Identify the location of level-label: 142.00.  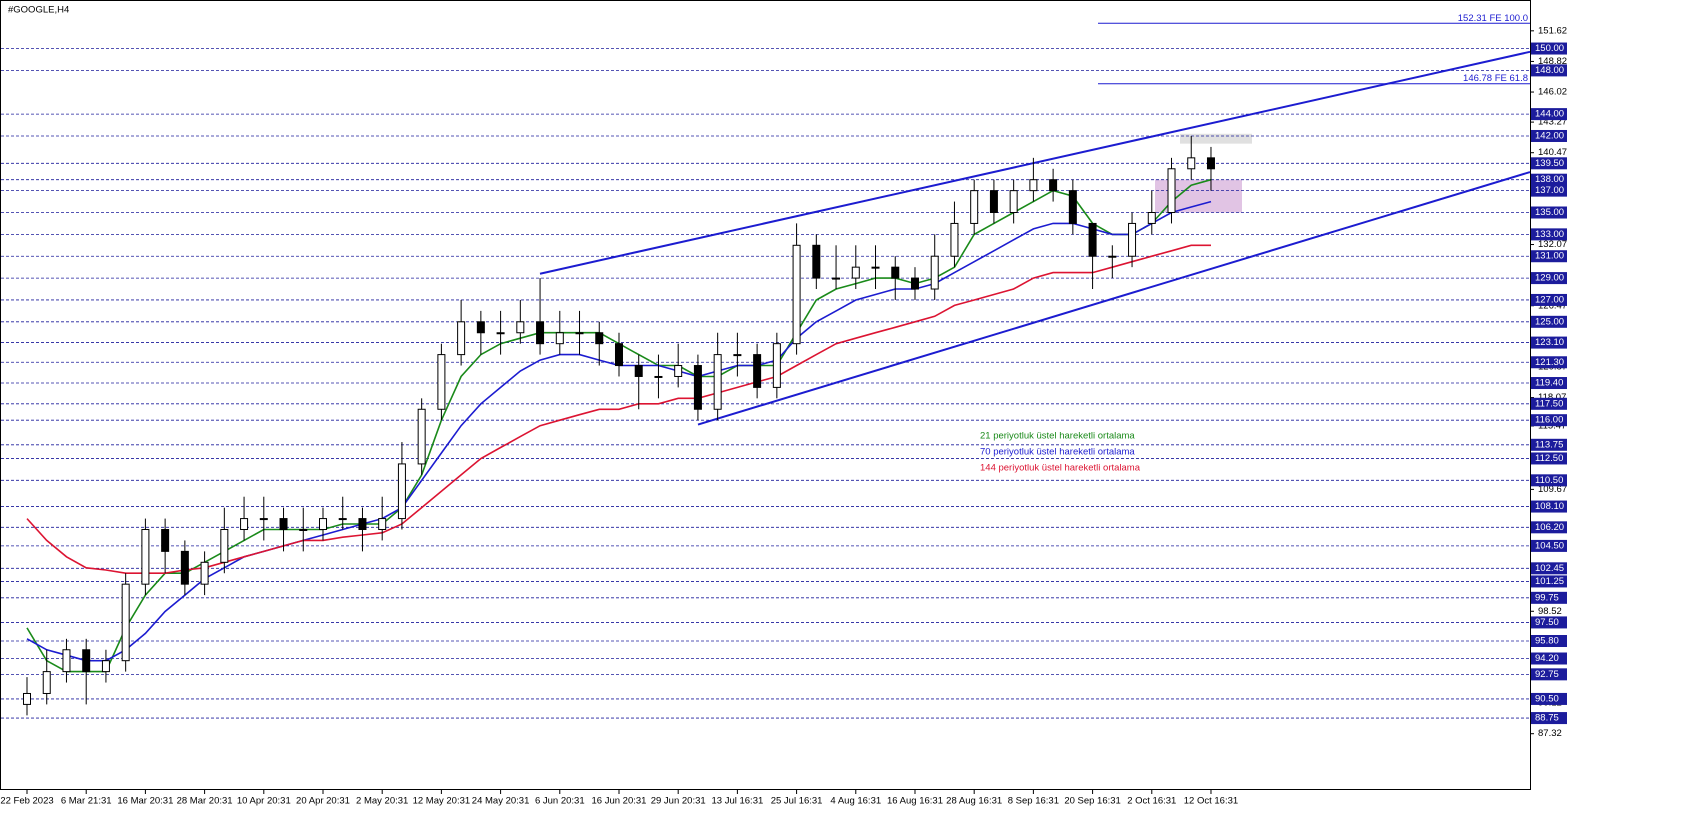
(1549, 136).